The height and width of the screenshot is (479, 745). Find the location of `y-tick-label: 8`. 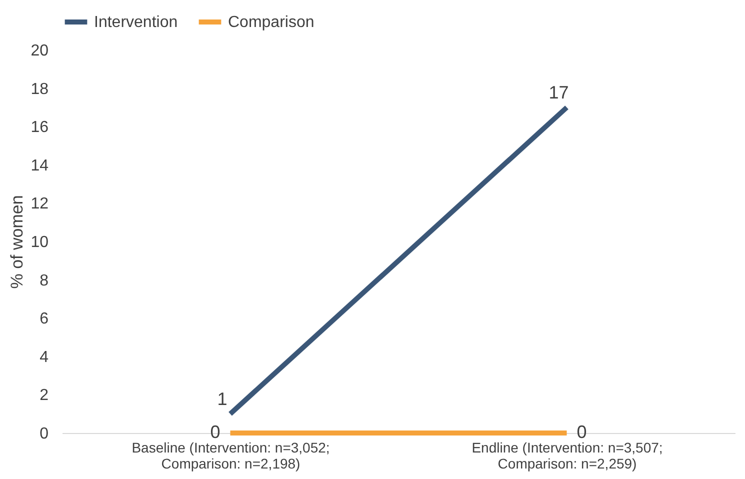

y-tick-label: 8 is located at coordinates (44, 281).